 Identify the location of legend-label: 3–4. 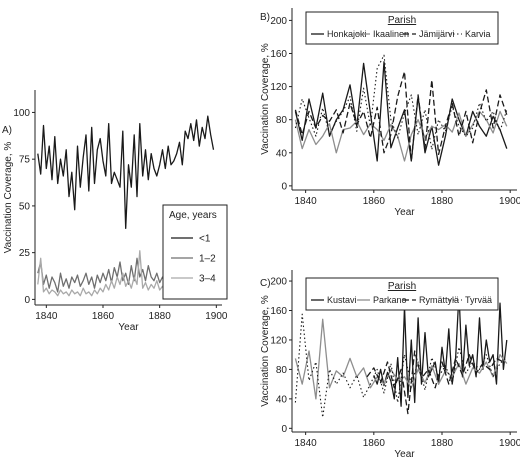
(207, 279).